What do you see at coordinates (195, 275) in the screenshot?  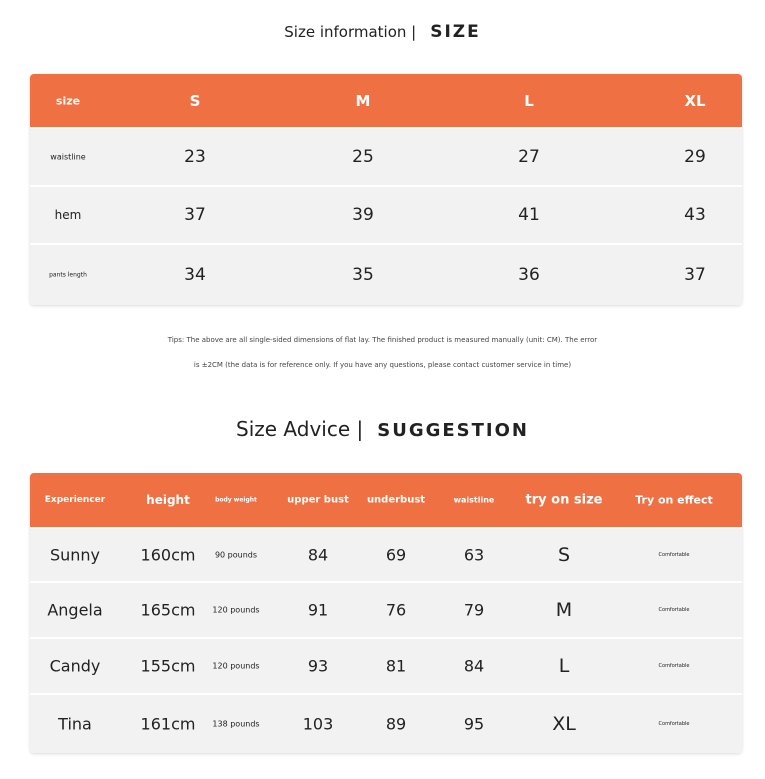 I see `table-cell: 34` at bounding box center [195, 275].